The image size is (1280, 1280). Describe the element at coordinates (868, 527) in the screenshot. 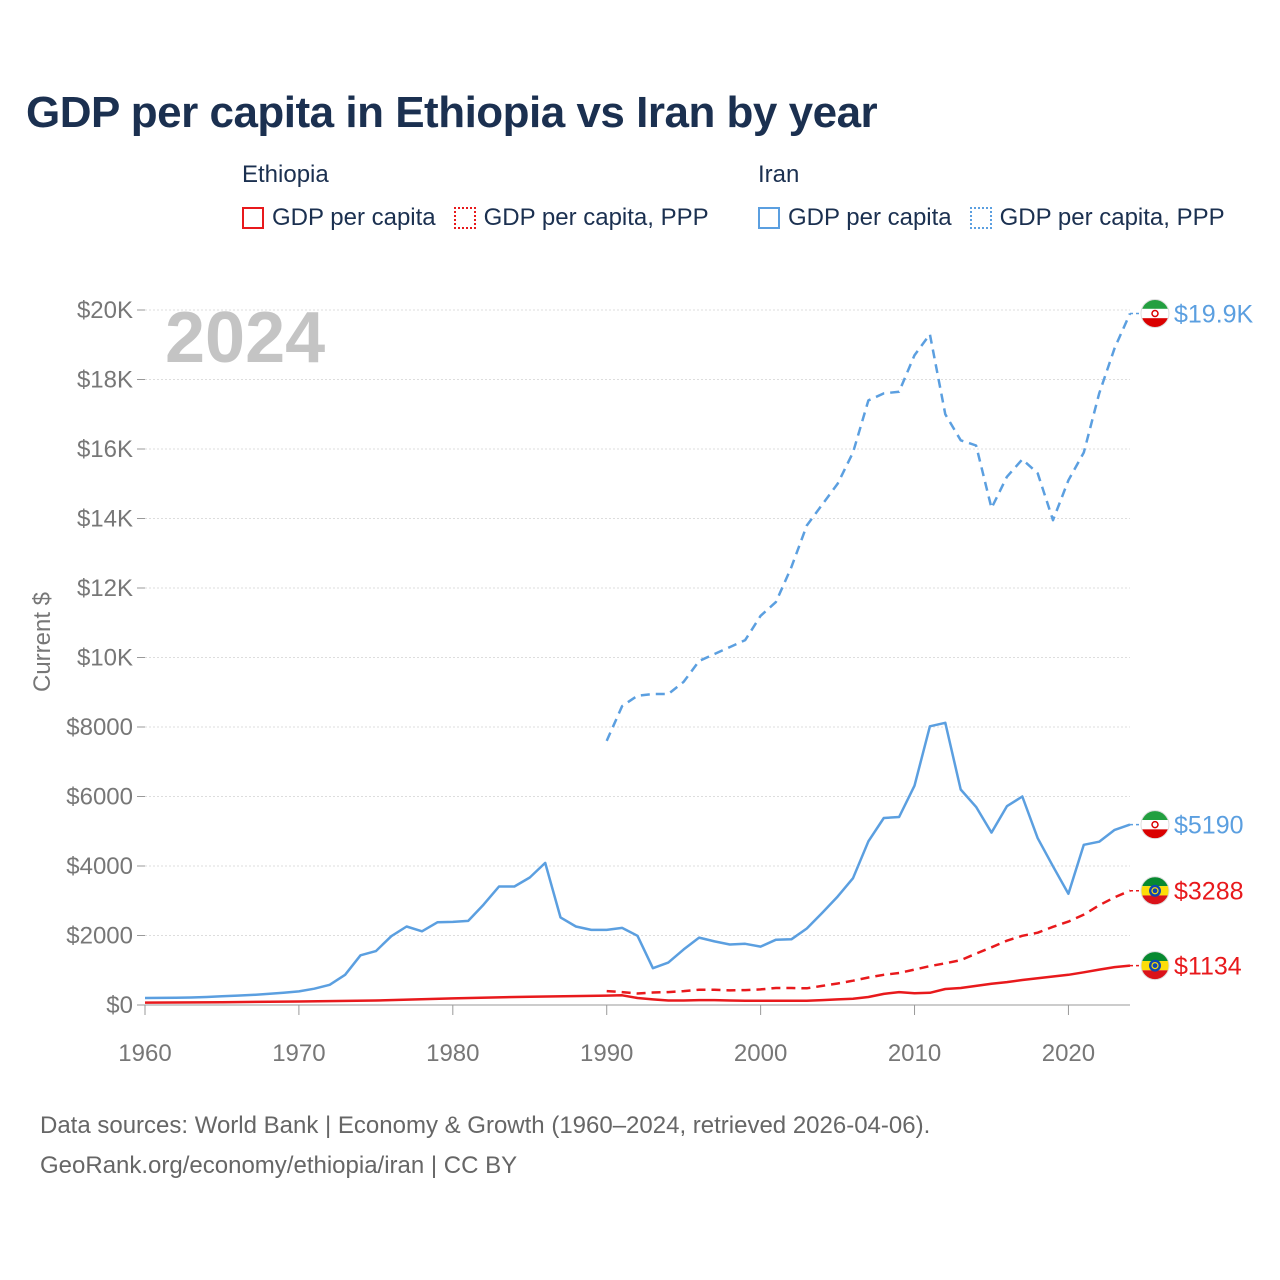

I see `series-line-iran-gdp-ppp` at that location.